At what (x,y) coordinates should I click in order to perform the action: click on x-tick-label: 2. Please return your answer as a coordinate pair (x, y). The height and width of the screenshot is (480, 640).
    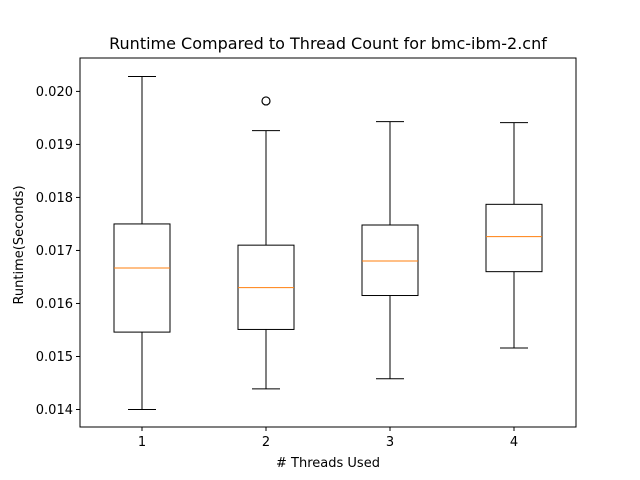
    Looking at the image, I should click on (266, 442).